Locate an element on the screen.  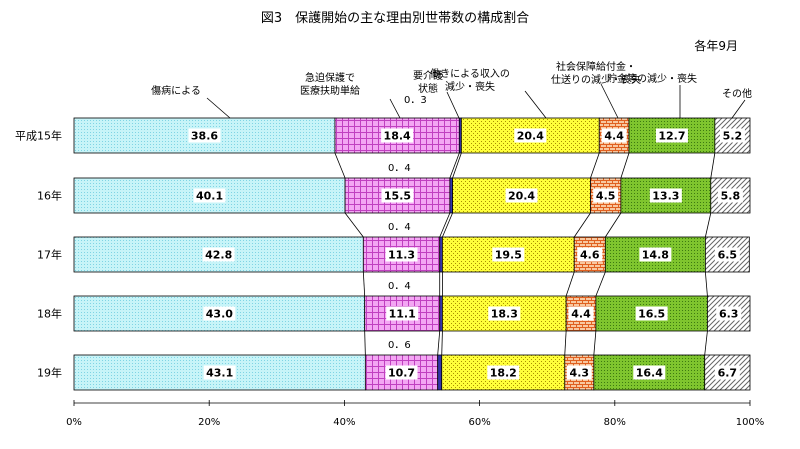
value-label: 5.2 is located at coordinates (733, 136).